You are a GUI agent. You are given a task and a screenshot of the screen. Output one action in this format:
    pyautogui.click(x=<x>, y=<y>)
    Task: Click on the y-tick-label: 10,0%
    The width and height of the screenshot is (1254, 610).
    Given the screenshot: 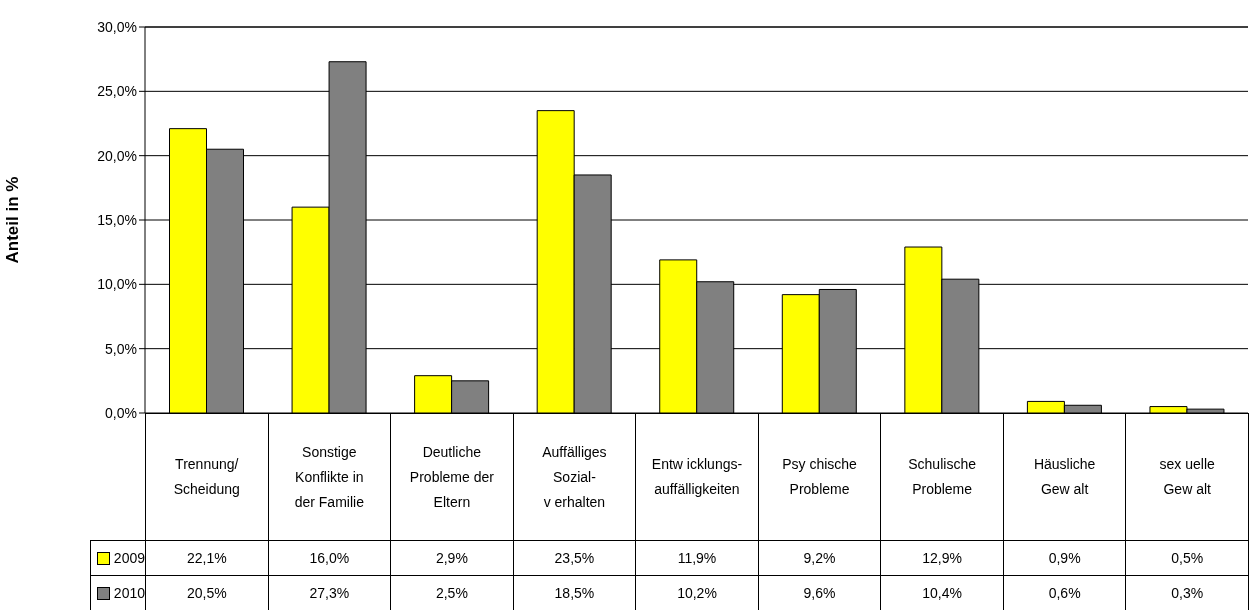 What is the action you would take?
    pyautogui.click(x=117, y=284)
    